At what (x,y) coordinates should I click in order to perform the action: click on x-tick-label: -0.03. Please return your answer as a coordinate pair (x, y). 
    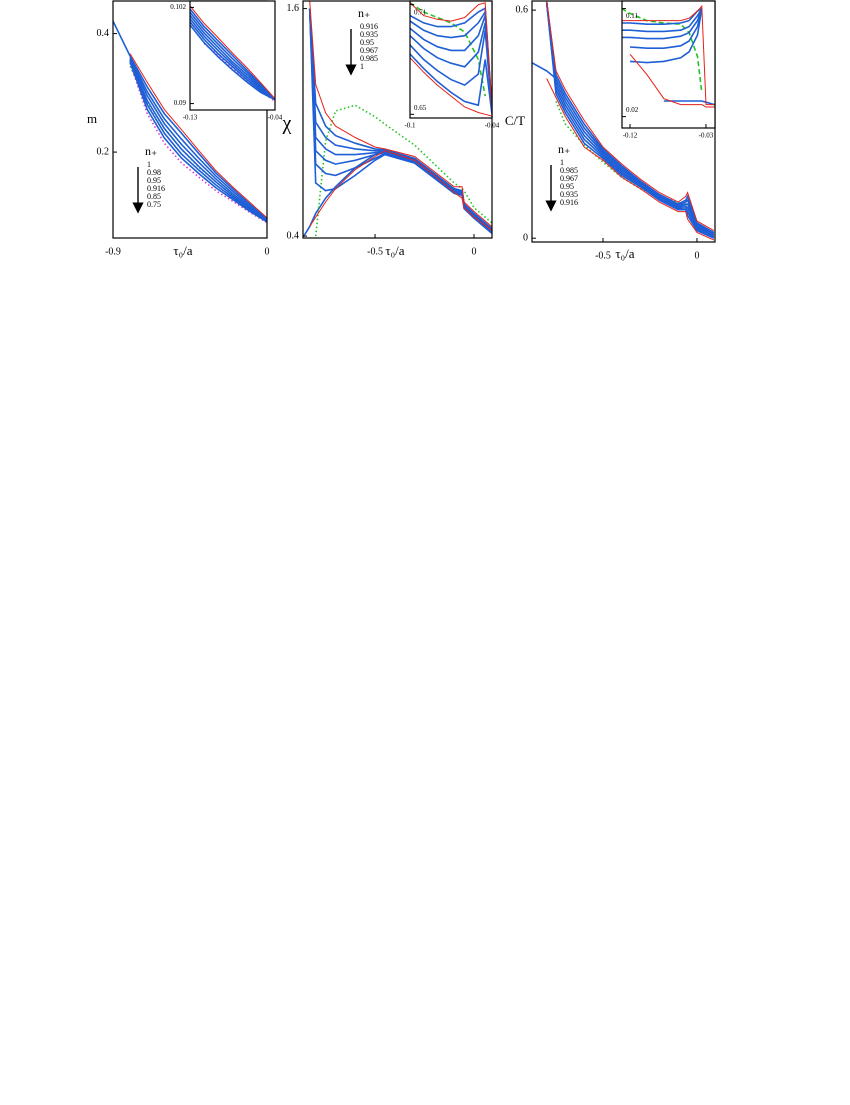
    Looking at the image, I should click on (706, 136).